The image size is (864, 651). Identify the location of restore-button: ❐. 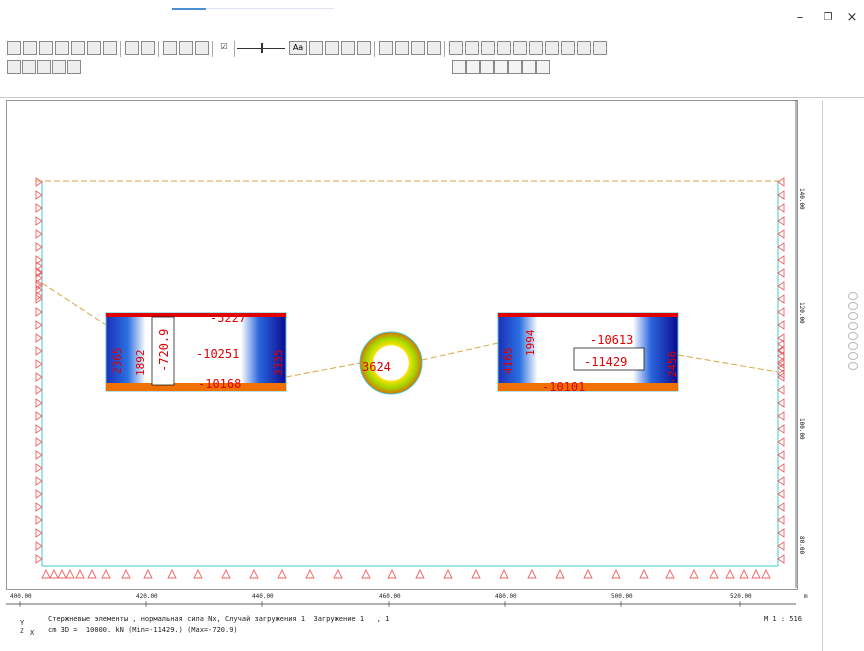
(828, 17).